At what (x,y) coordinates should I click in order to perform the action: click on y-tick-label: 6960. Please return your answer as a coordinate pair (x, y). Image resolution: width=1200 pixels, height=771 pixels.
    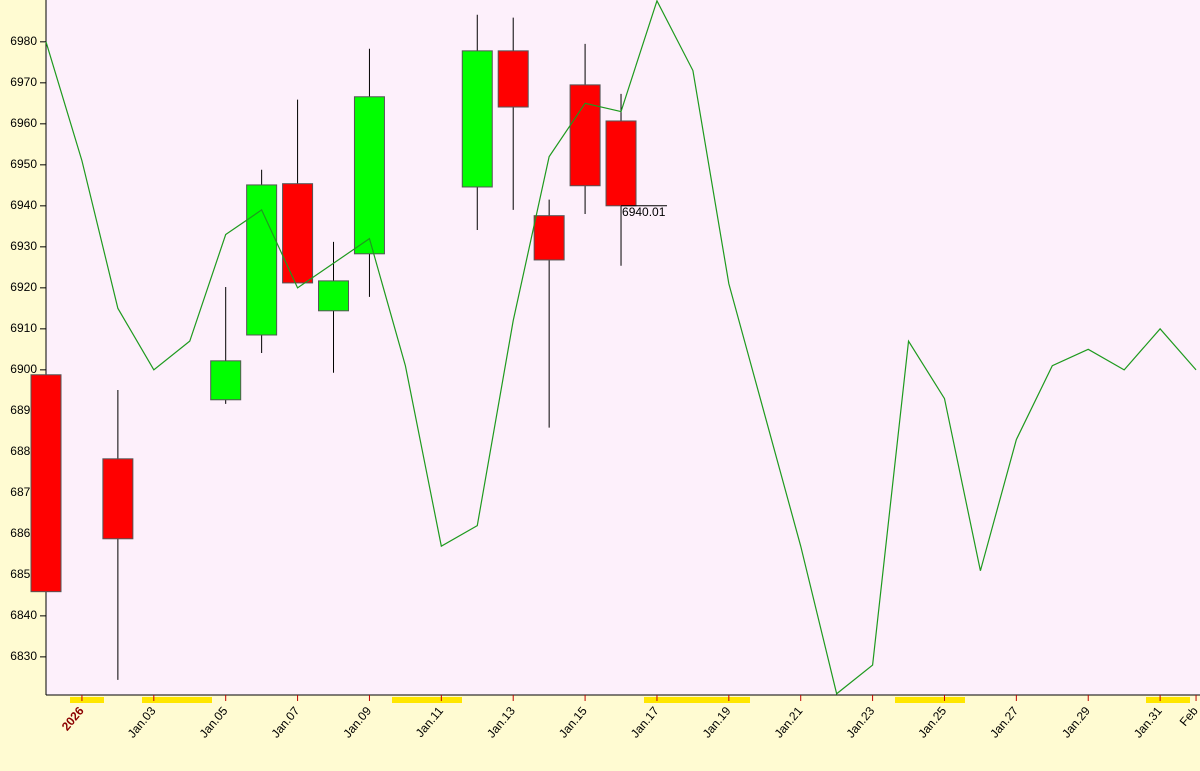
    Looking at the image, I should click on (23, 123).